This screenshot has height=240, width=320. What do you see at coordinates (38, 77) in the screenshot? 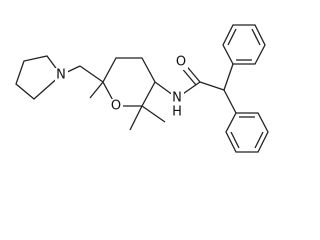
I see `pyrrolidine-ring` at bounding box center [38, 77].